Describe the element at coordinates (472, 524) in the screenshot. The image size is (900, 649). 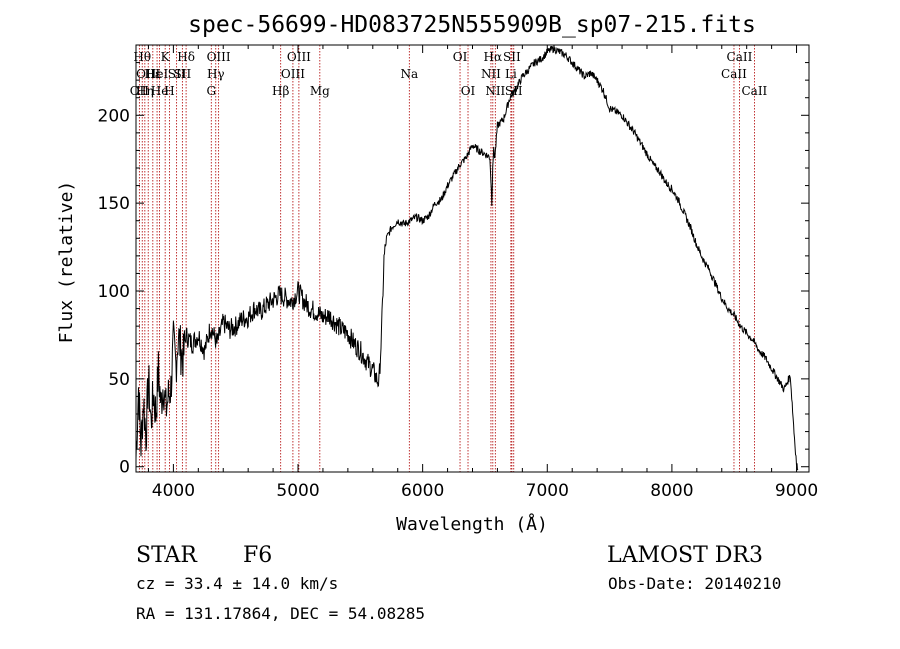
I see `x-axis-label: Wavelength (Å)` at that location.